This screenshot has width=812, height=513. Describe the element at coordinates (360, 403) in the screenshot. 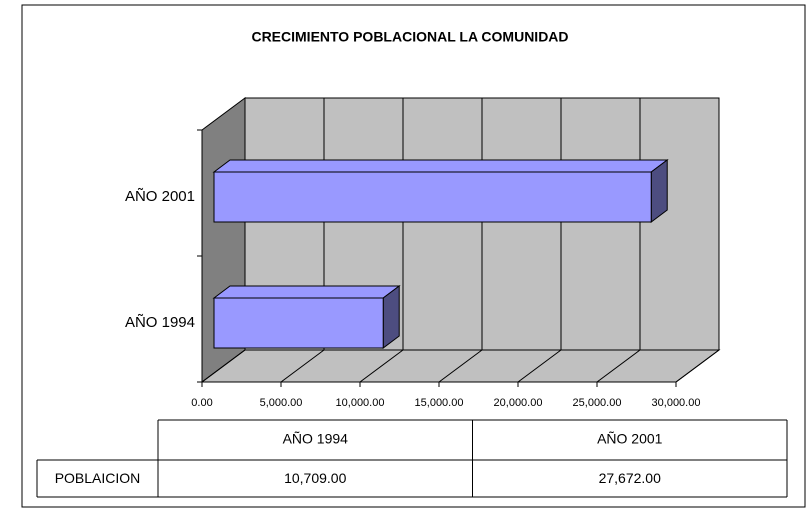

I see `x-tick-label: 10,000.00` at that location.